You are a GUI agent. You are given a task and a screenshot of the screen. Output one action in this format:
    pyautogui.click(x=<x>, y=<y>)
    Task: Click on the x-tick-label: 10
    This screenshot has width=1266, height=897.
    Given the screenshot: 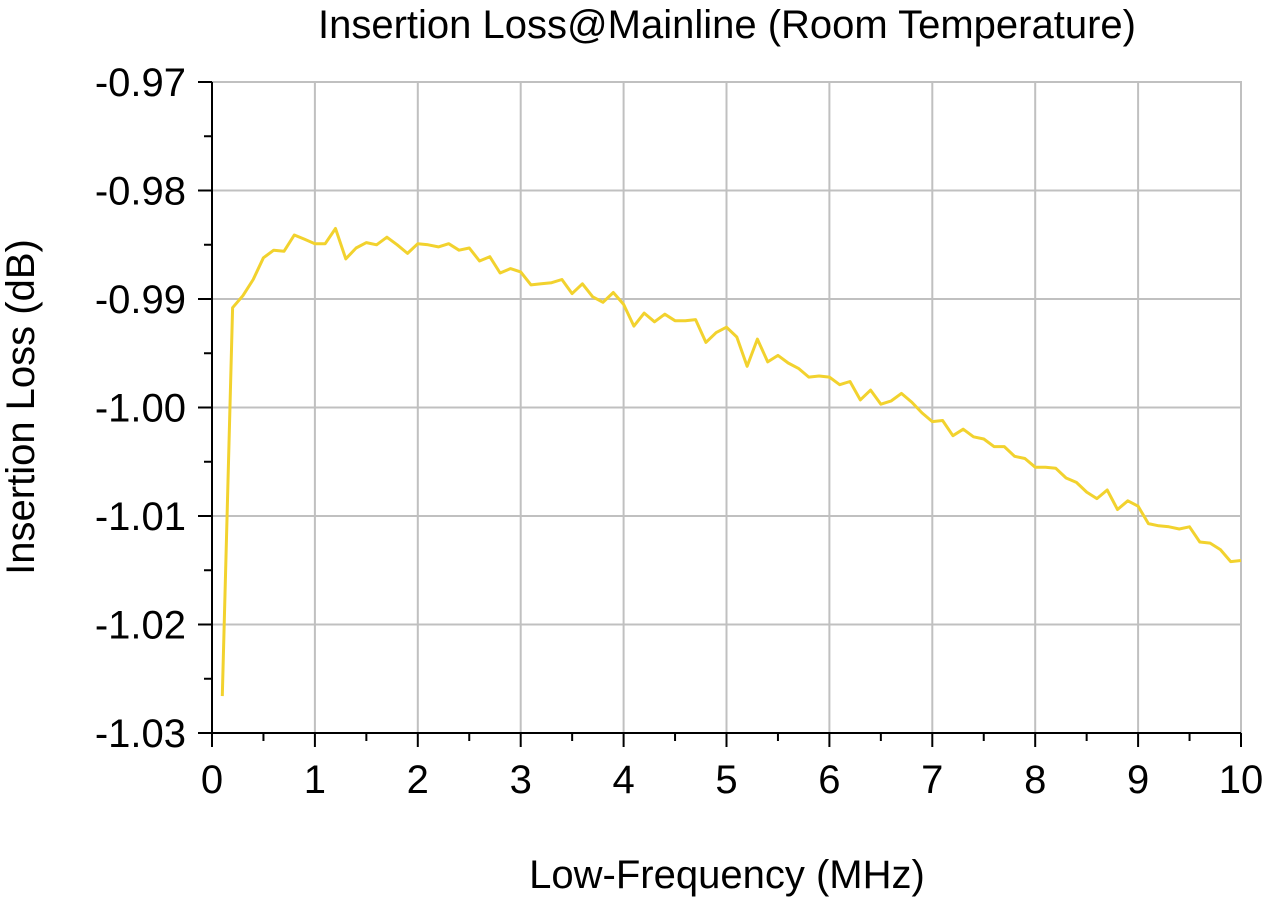 What is the action you would take?
    pyautogui.click(x=1241, y=780)
    